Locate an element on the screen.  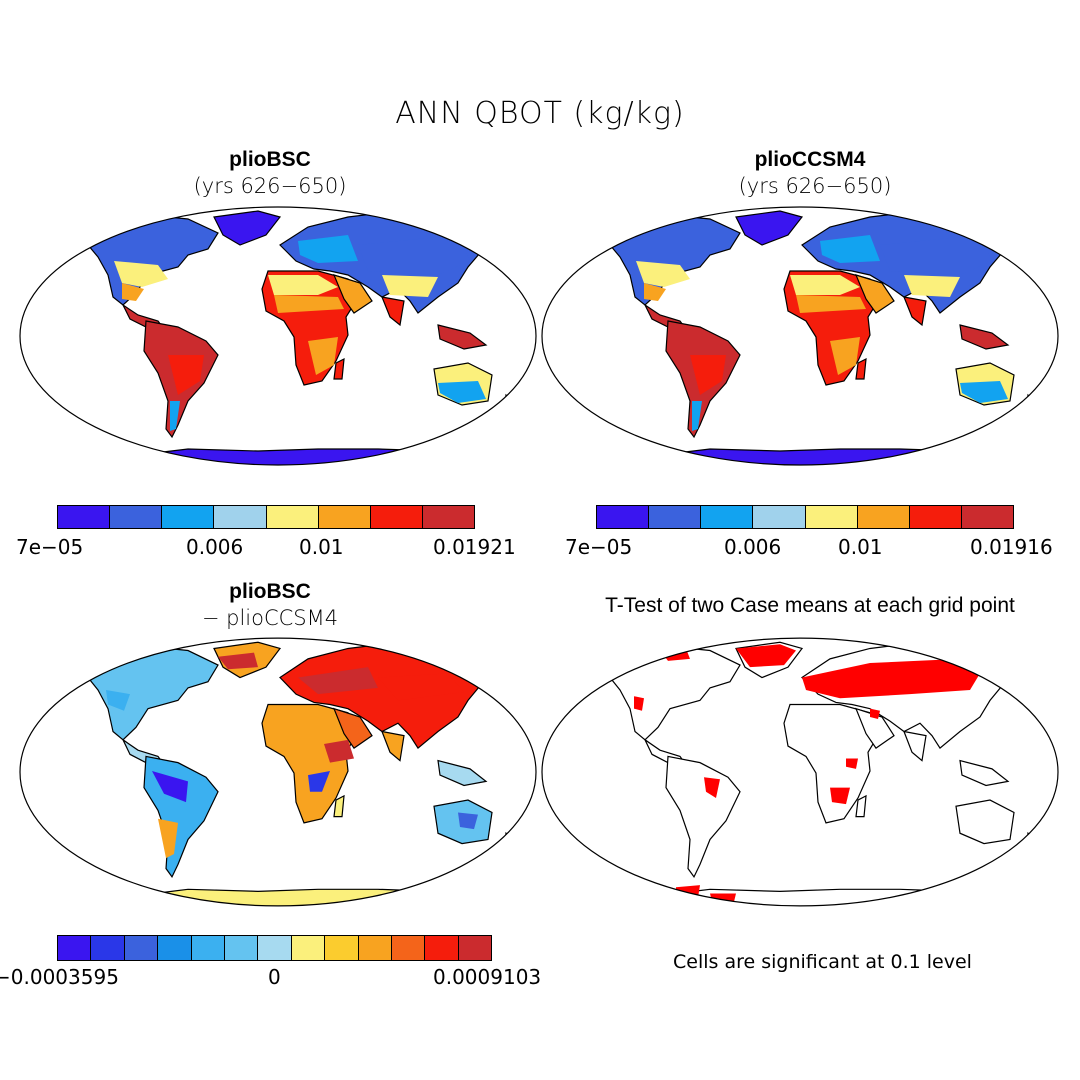
panel-bl-subtitle: − plioCCSM4 is located at coordinates (270, 618).